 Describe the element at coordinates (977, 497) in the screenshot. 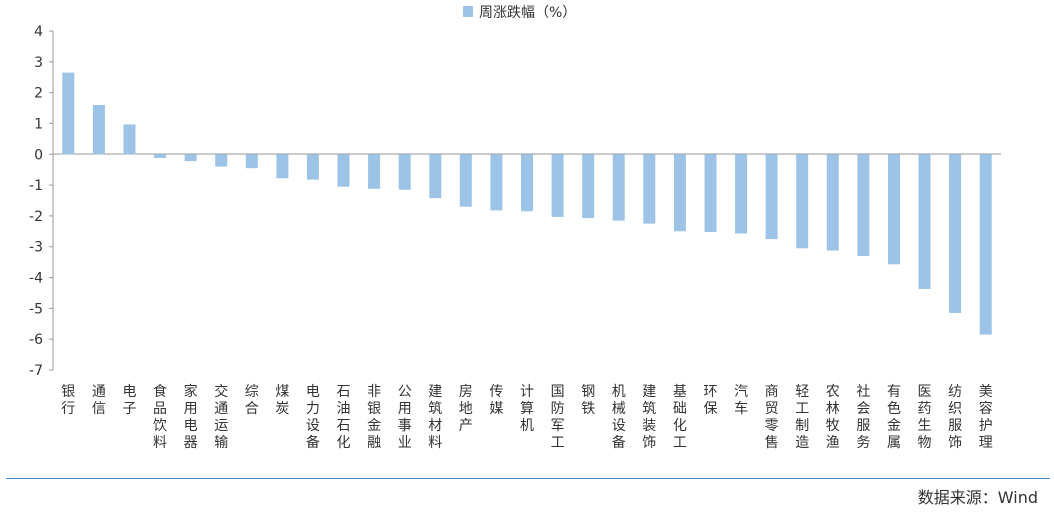

I see `source-note: 数据来源：Wind` at that location.